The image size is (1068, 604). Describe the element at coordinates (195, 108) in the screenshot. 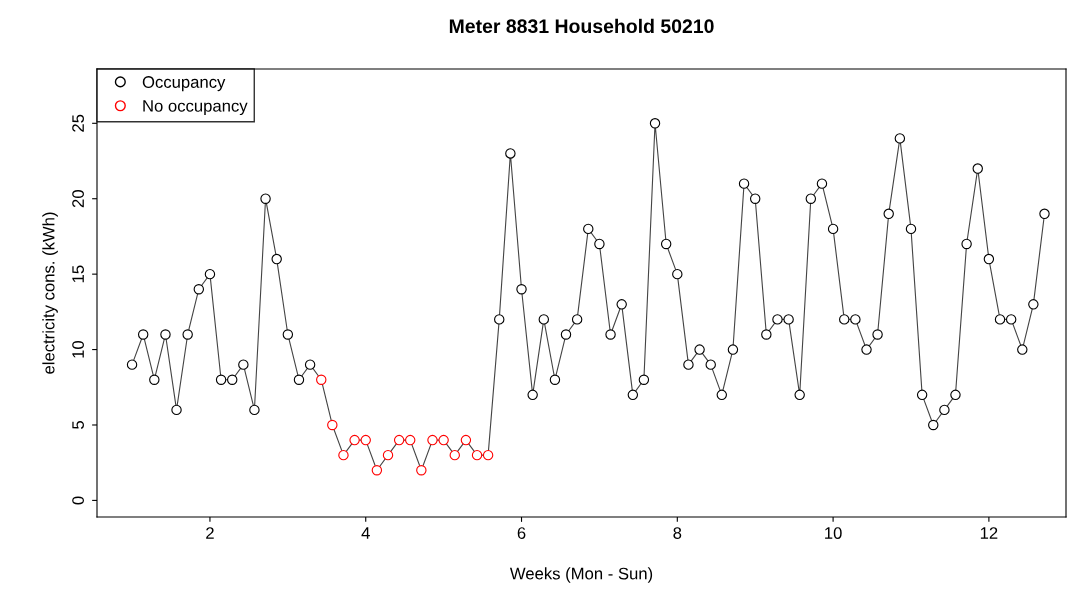

I see `legend-label: No occupancy` at that location.